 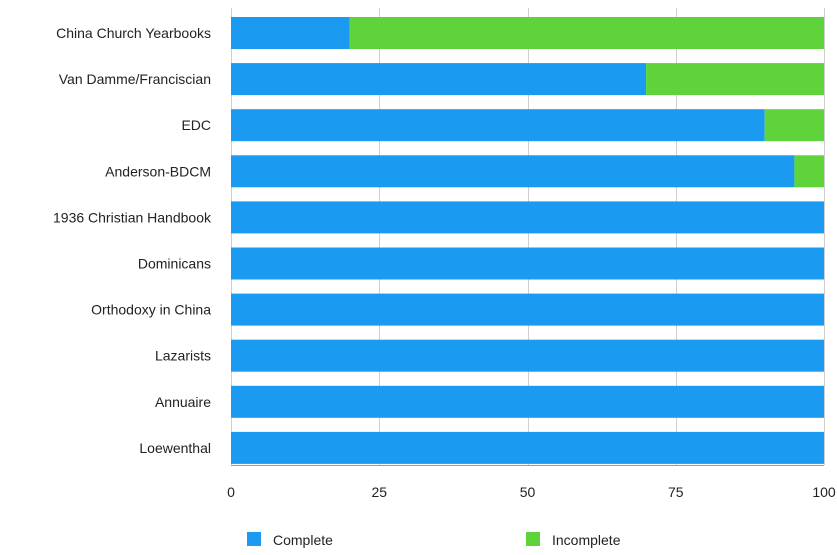 What do you see at coordinates (824, 492) in the screenshot?
I see `x-tick-label: 100` at bounding box center [824, 492].